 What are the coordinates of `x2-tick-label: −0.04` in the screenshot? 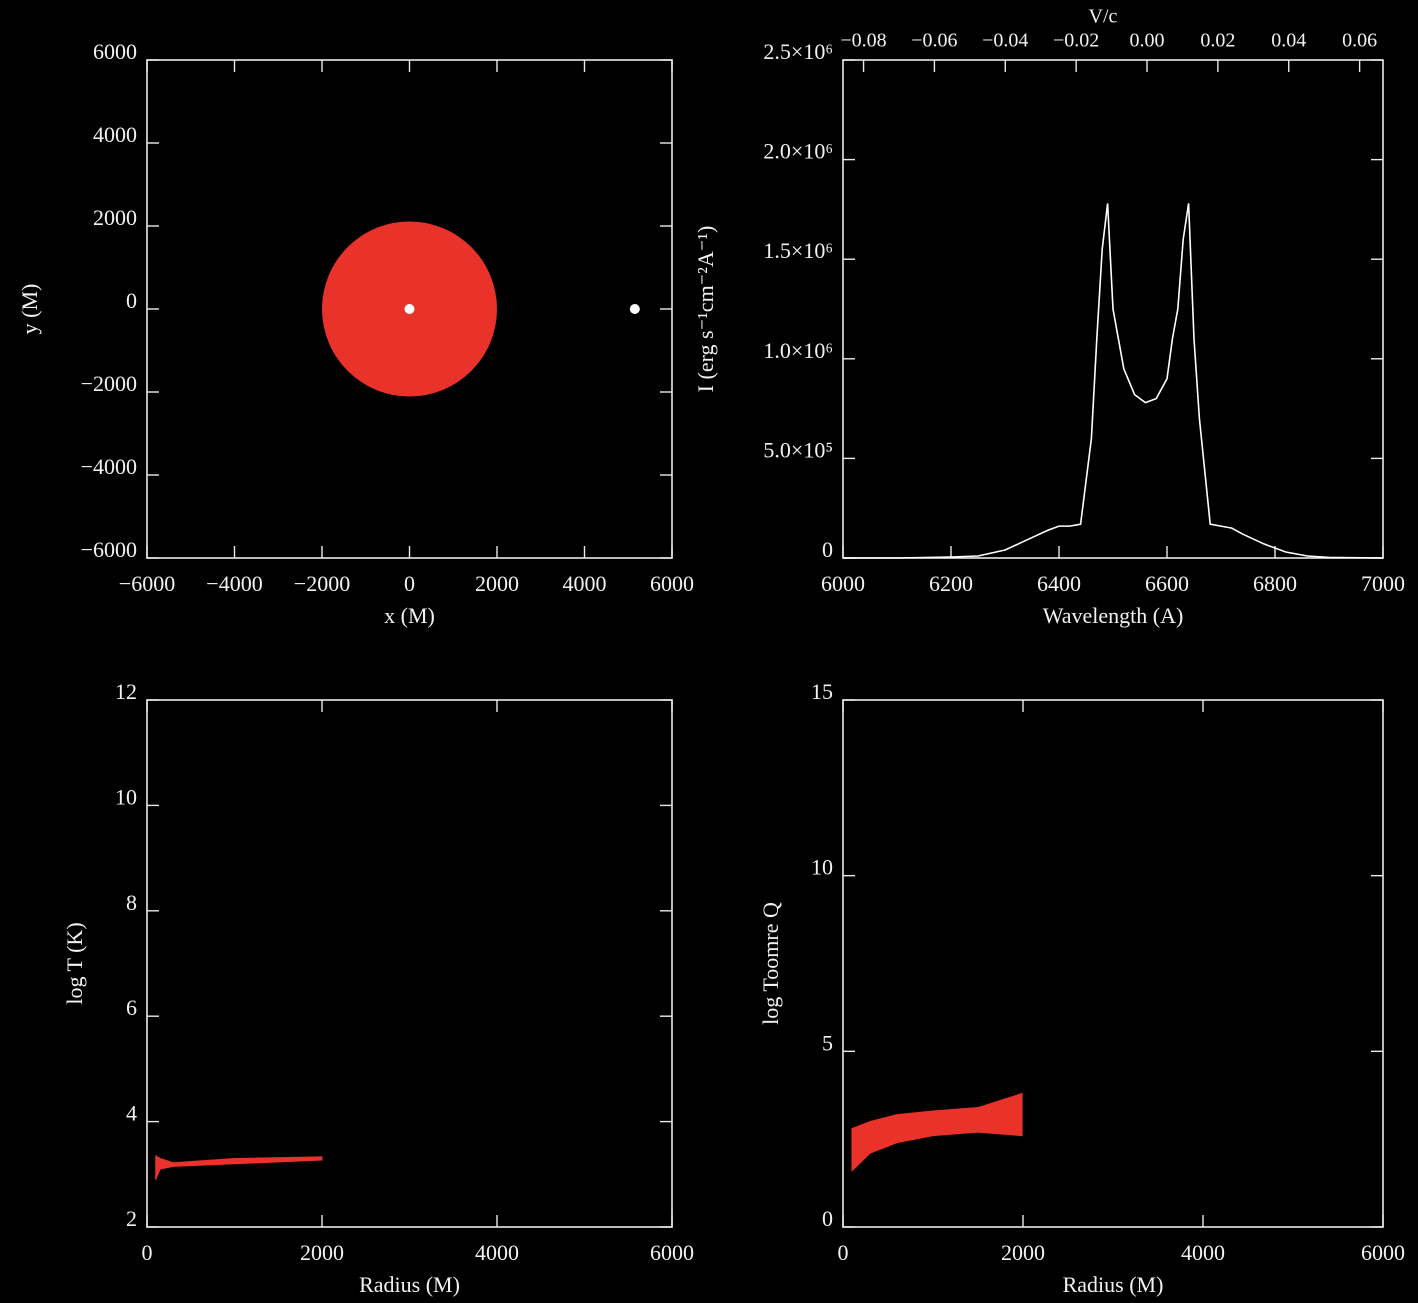 It's located at (1005, 41).